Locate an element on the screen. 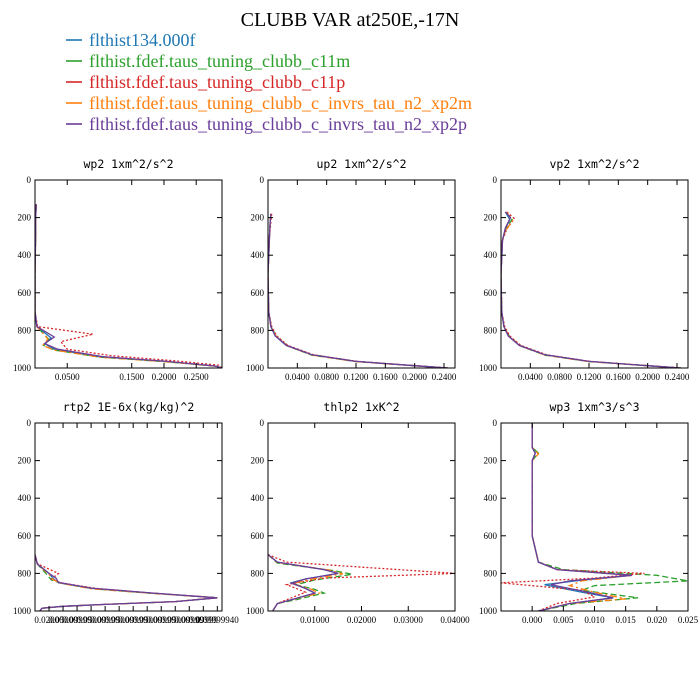  x-tick-label: 0.020 is located at coordinates (657, 620).